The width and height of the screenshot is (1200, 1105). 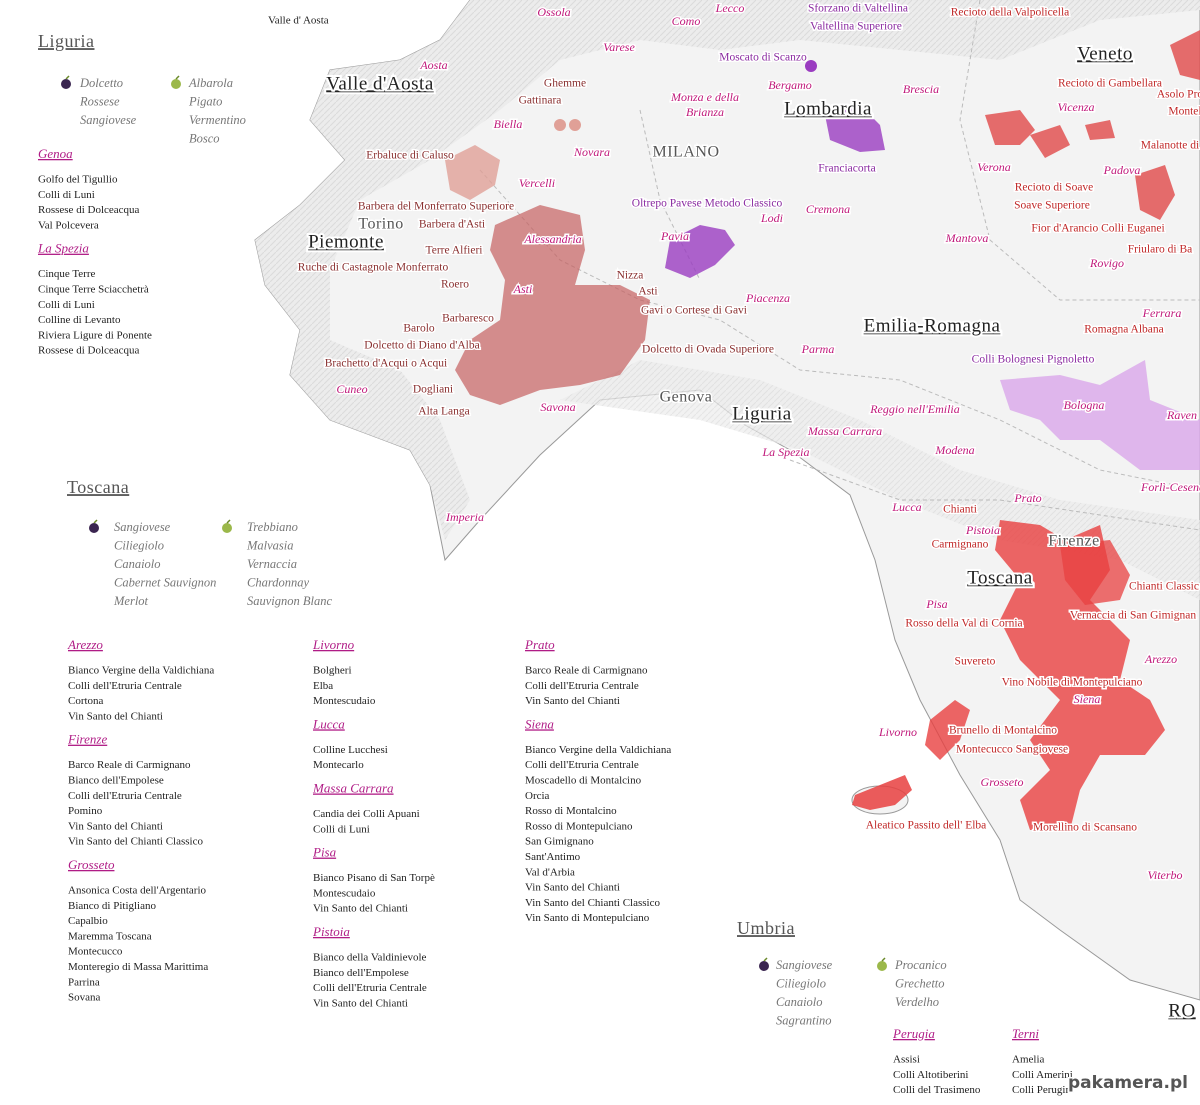 I want to click on doc-wine: Bianco della Valdinievole, so click(x=370, y=958).